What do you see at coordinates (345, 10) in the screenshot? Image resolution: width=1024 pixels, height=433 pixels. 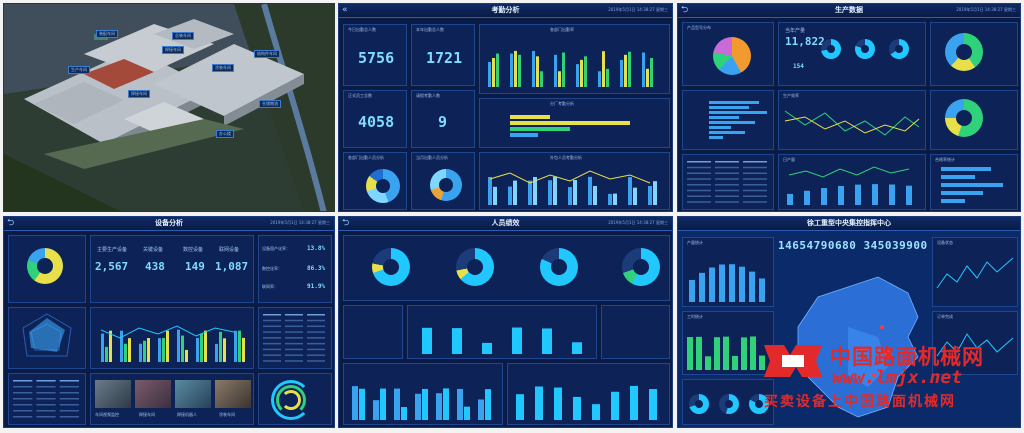 I see `double-chevron-left-icon: «` at bounding box center [345, 10].